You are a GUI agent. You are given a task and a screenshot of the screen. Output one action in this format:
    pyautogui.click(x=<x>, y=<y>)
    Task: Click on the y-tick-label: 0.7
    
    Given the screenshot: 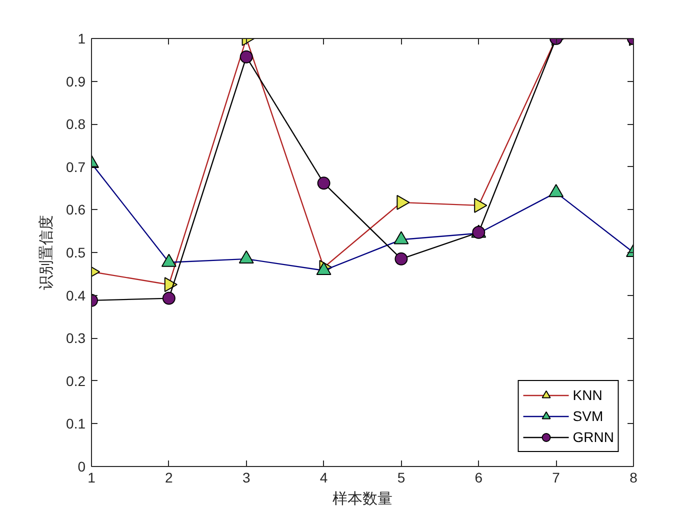 What is the action you would take?
    pyautogui.click(x=76, y=166)
    